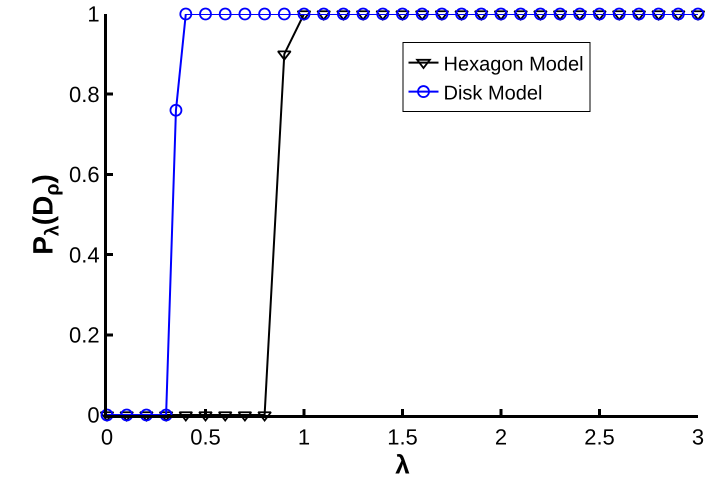 The height and width of the screenshot is (483, 710). Describe the element at coordinates (84, 175) in the screenshot. I see `y-tick-label: 0.6` at that location.